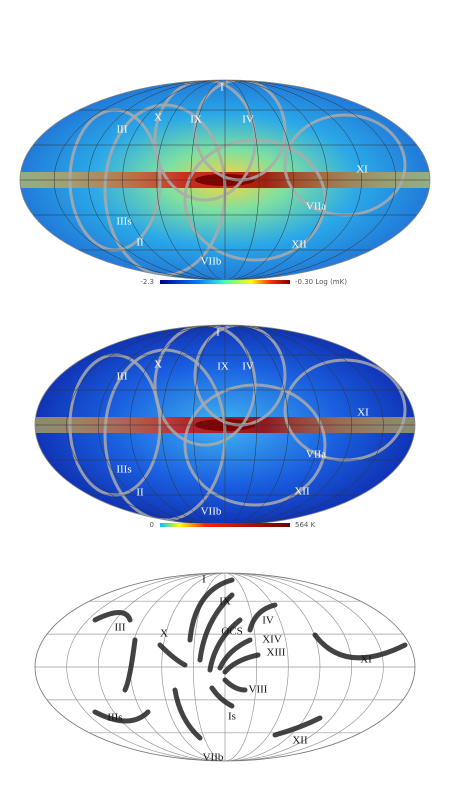 This screenshot has height=800, width=451. I want to click on colorbar-min: -2.3, so click(147, 282).